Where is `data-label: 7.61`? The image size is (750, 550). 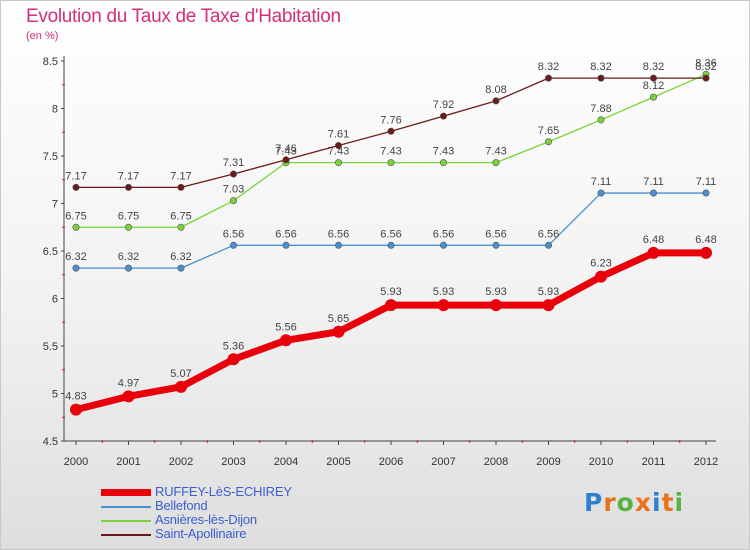
data-label: 7.61 is located at coordinates (338, 135).